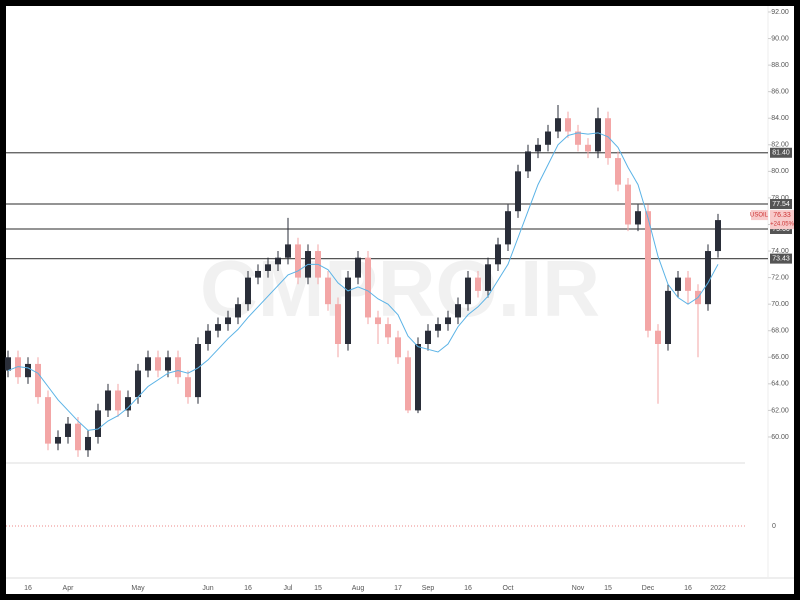 The height and width of the screenshot is (600, 800). What do you see at coordinates (508, 588) in the screenshot?
I see `x-tick-label: Oct` at bounding box center [508, 588].